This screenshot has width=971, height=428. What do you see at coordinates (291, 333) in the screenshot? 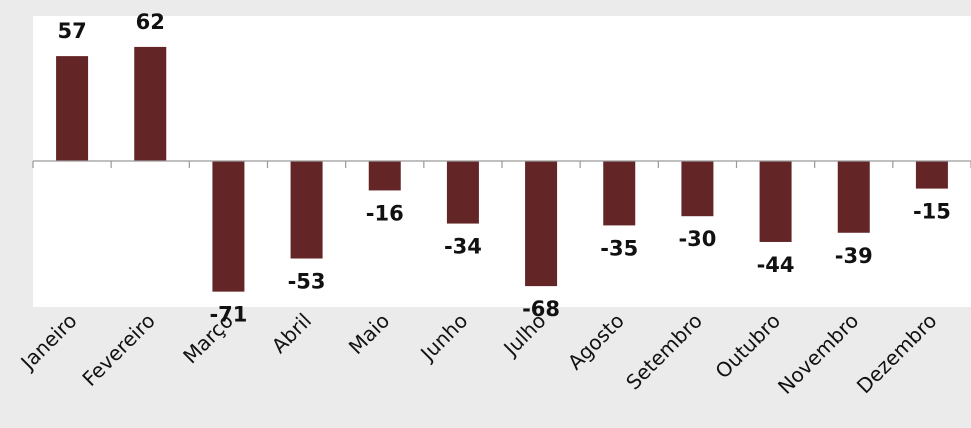
I see `category-label: Abril` at bounding box center [291, 333].